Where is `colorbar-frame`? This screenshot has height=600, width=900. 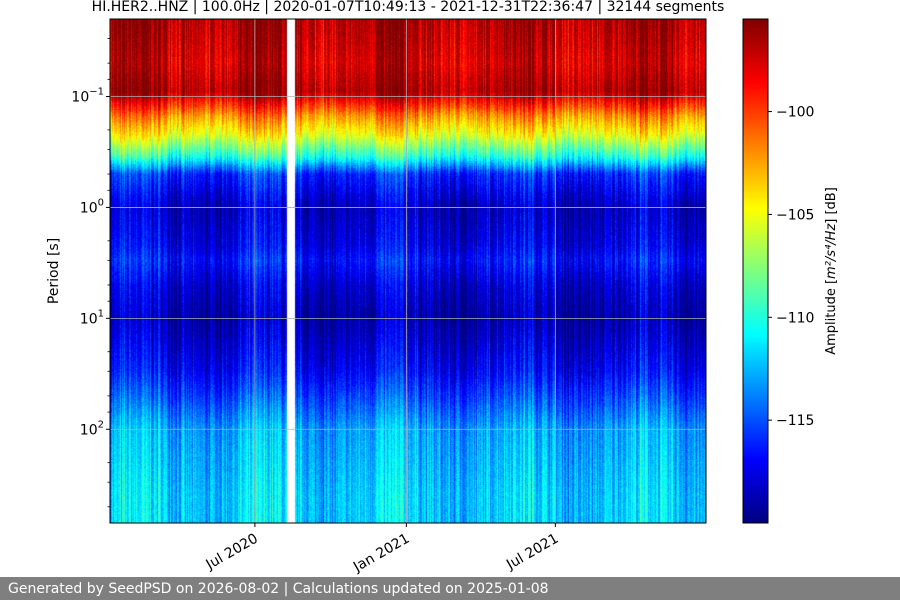
colorbar-frame is located at coordinates (755, 271).